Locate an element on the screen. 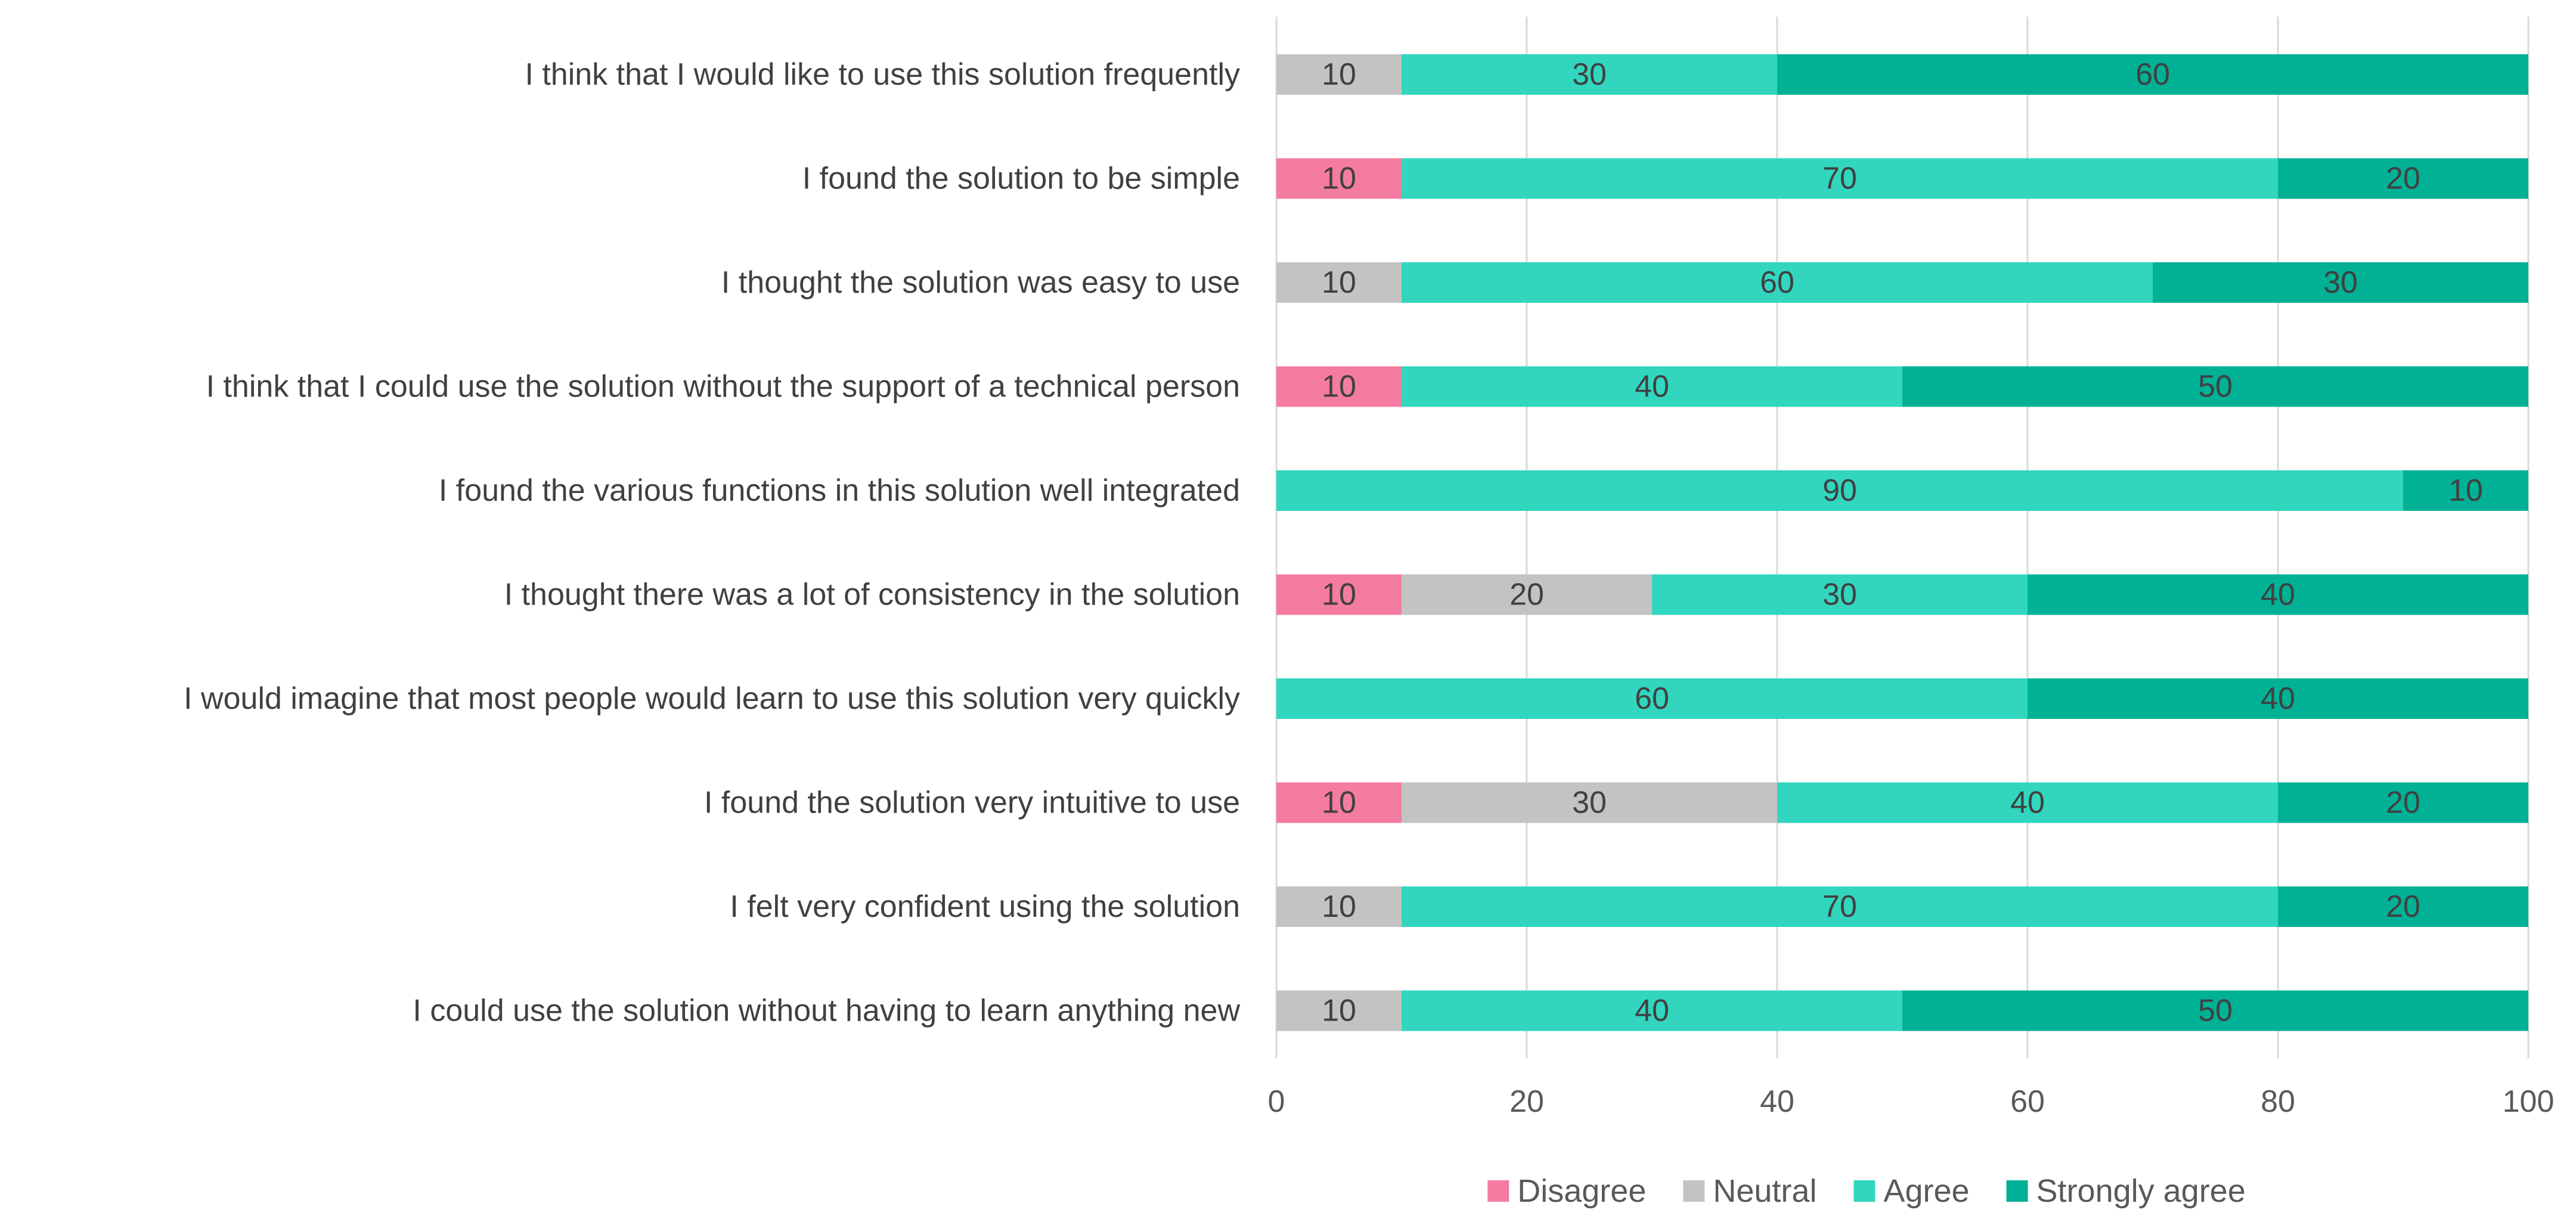 This screenshot has height=1228, width=2576. category-label: I found the solution to be simple is located at coordinates (1021, 179).